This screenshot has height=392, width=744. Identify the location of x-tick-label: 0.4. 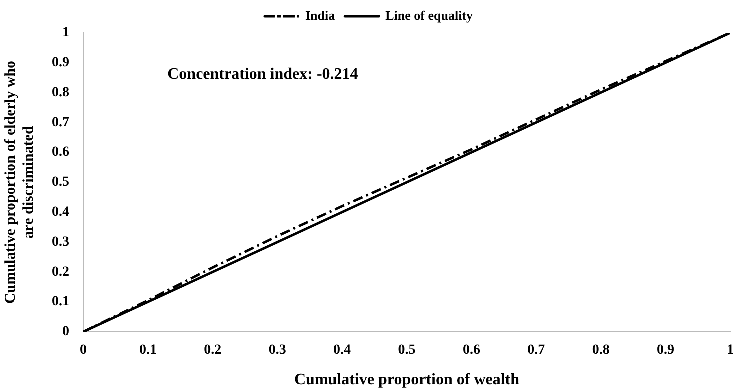
(343, 350).